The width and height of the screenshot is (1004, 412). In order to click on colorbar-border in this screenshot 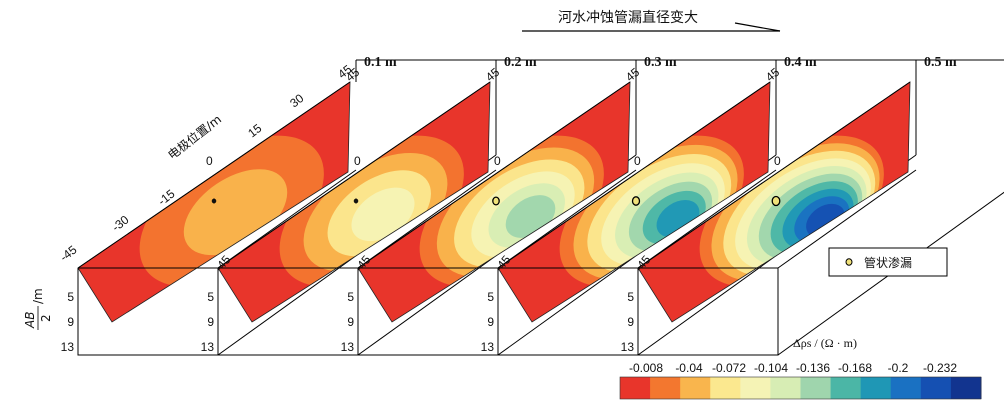, I will do `click(800, 388)`.